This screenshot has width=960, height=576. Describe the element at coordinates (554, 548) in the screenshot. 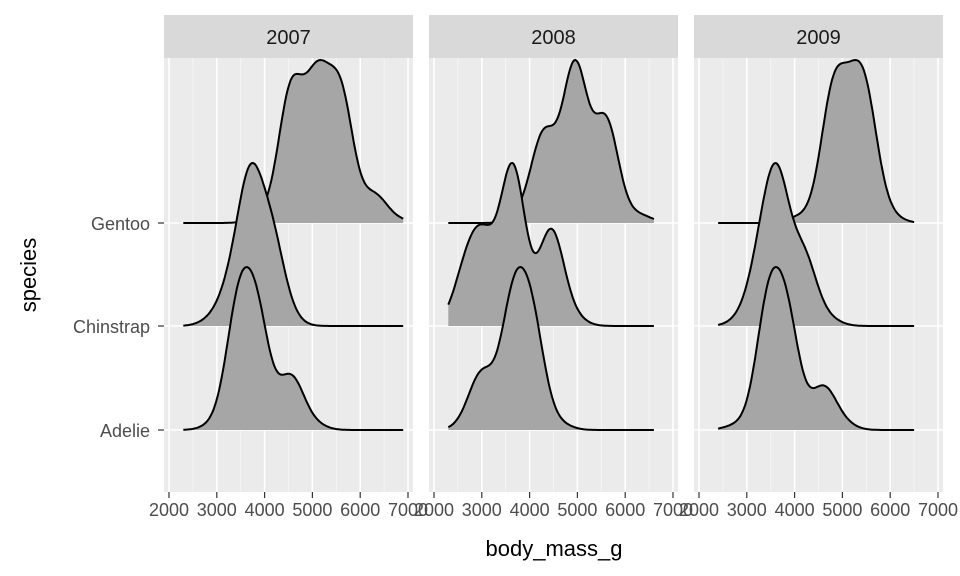

I see `x-axis-title: body_mass_g` at that location.